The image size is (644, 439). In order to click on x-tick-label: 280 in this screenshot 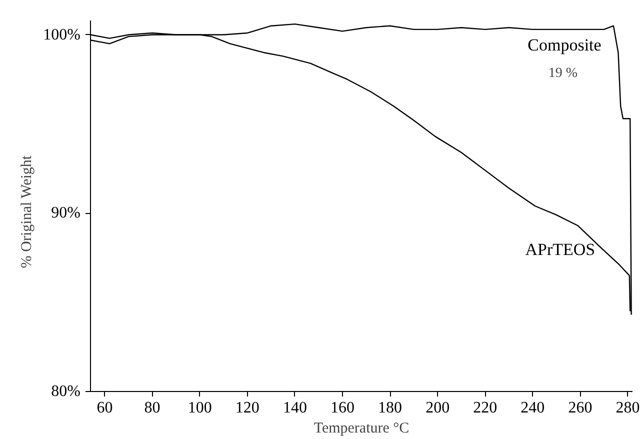, I will do `click(628, 408)`.